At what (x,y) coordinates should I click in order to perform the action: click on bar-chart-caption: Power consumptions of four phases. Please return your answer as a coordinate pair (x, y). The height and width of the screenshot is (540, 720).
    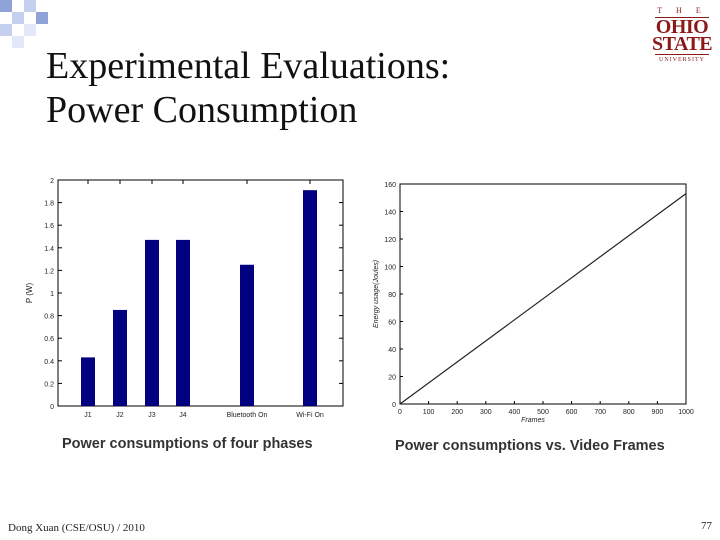
    Looking at the image, I should click on (187, 444).